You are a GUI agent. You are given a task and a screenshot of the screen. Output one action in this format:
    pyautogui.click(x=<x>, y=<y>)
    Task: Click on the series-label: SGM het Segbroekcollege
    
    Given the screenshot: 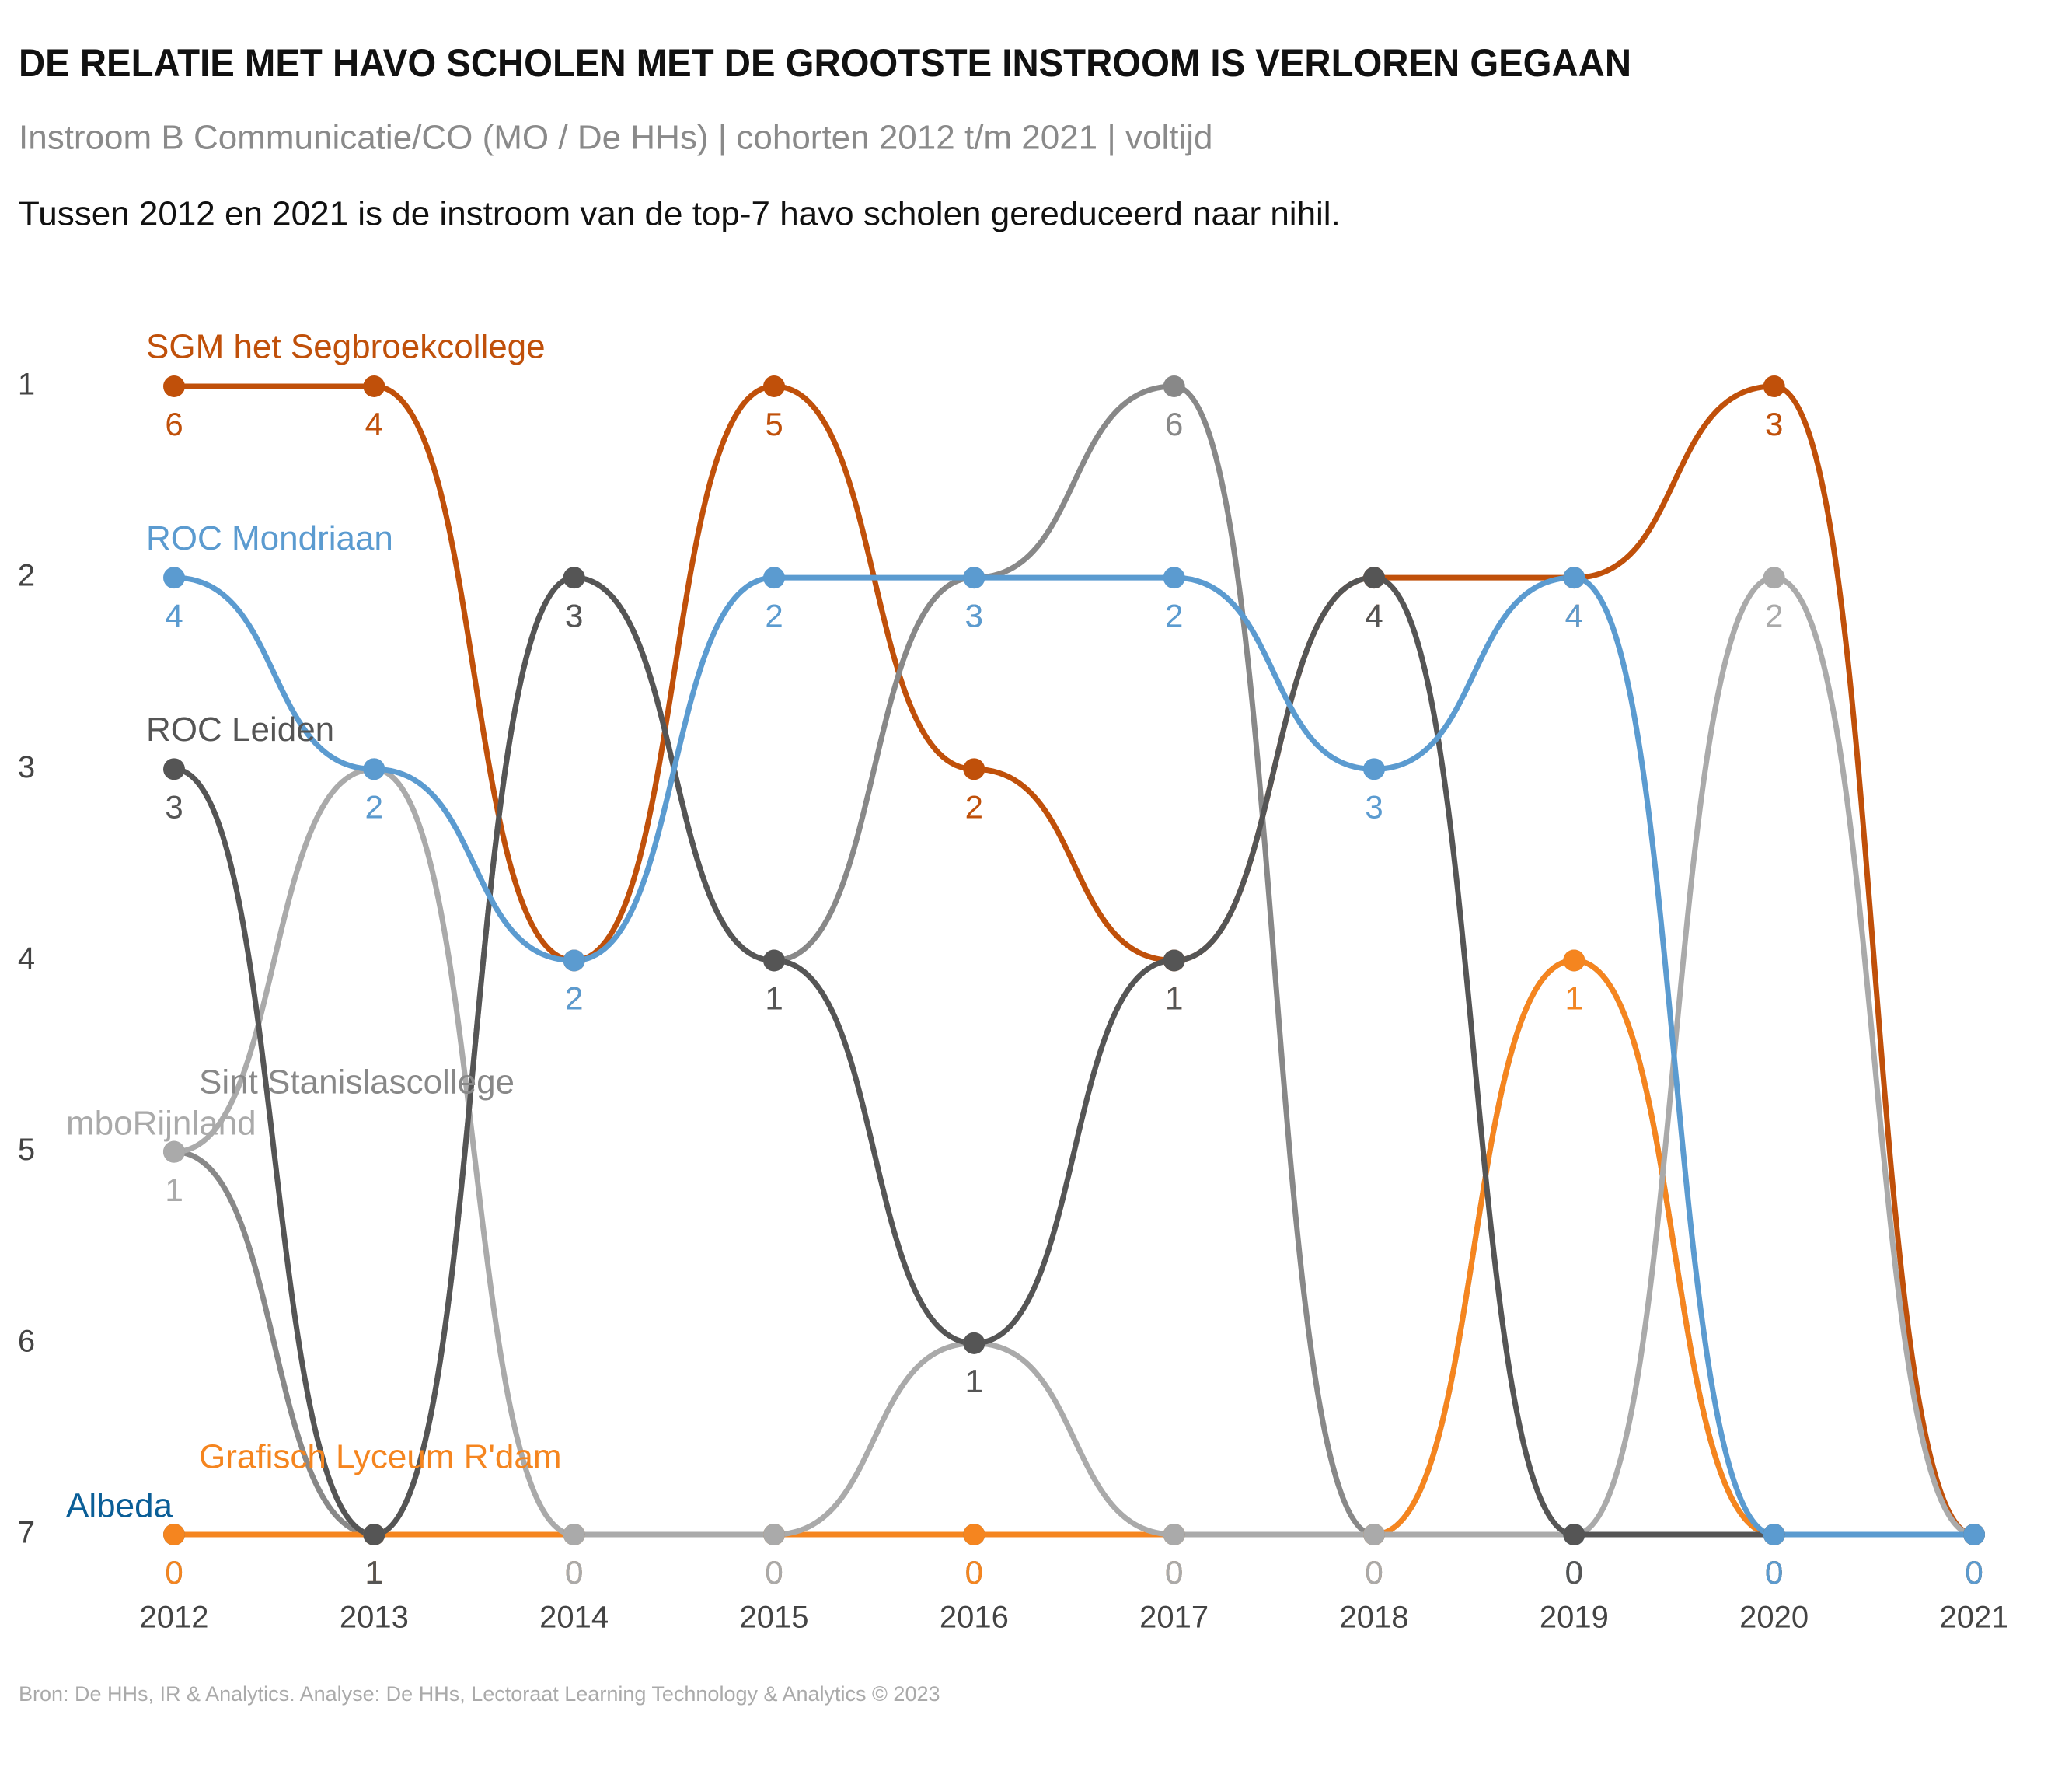 What is the action you would take?
    pyautogui.click(x=346, y=347)
    